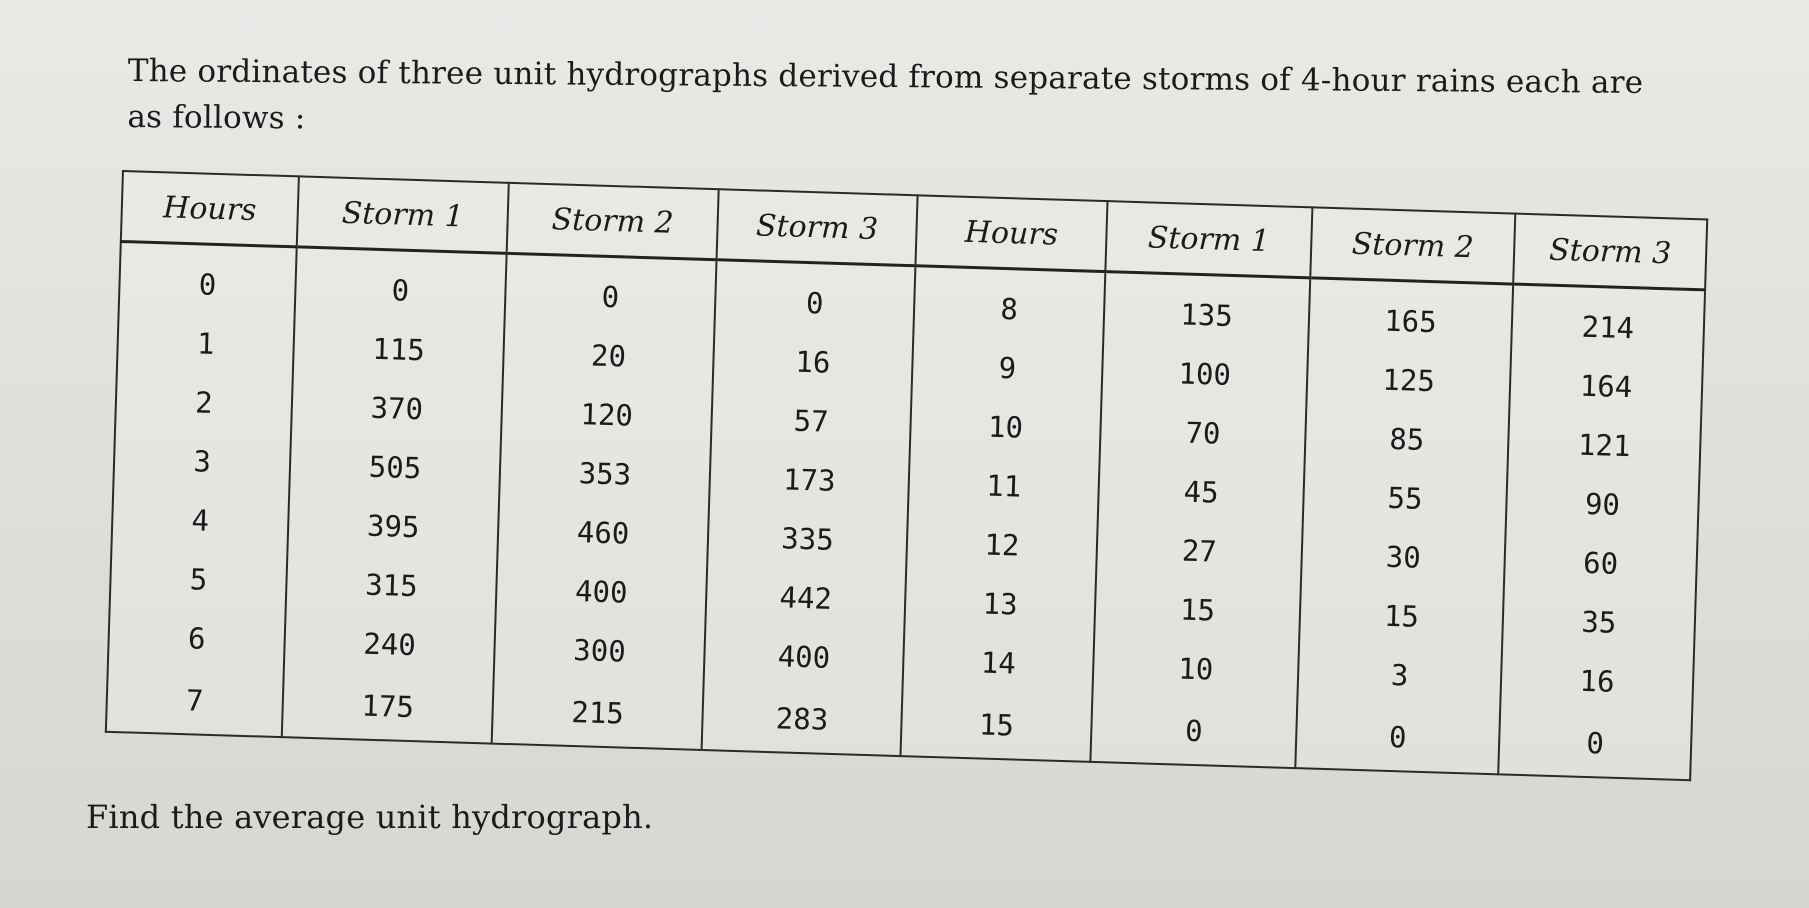 This screenshot has height=908, width=1809. What do you see at coordinates (1011, 233) in the screenshot?
I see `header-hours-2: Hours` at bounding box center [1011, 233].